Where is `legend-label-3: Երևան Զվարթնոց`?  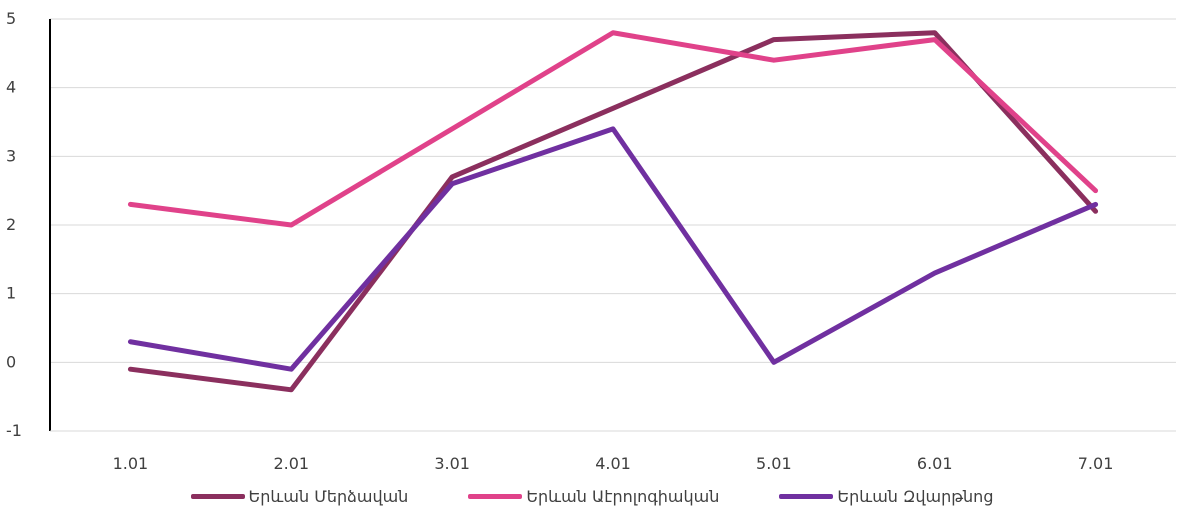 legend-label-3: Երևան Զվարթնոց is located at coordinates (915, 496).